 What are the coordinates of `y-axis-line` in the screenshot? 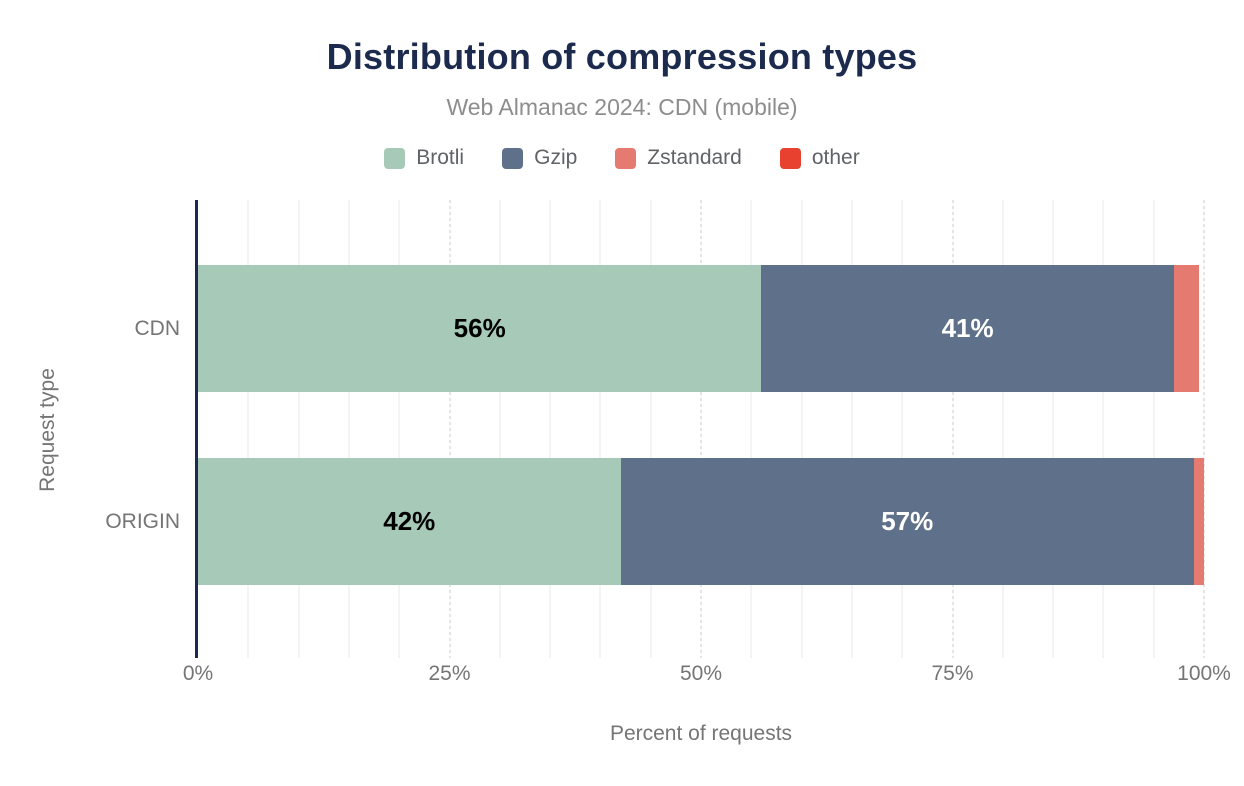 It's located at (196, 429).